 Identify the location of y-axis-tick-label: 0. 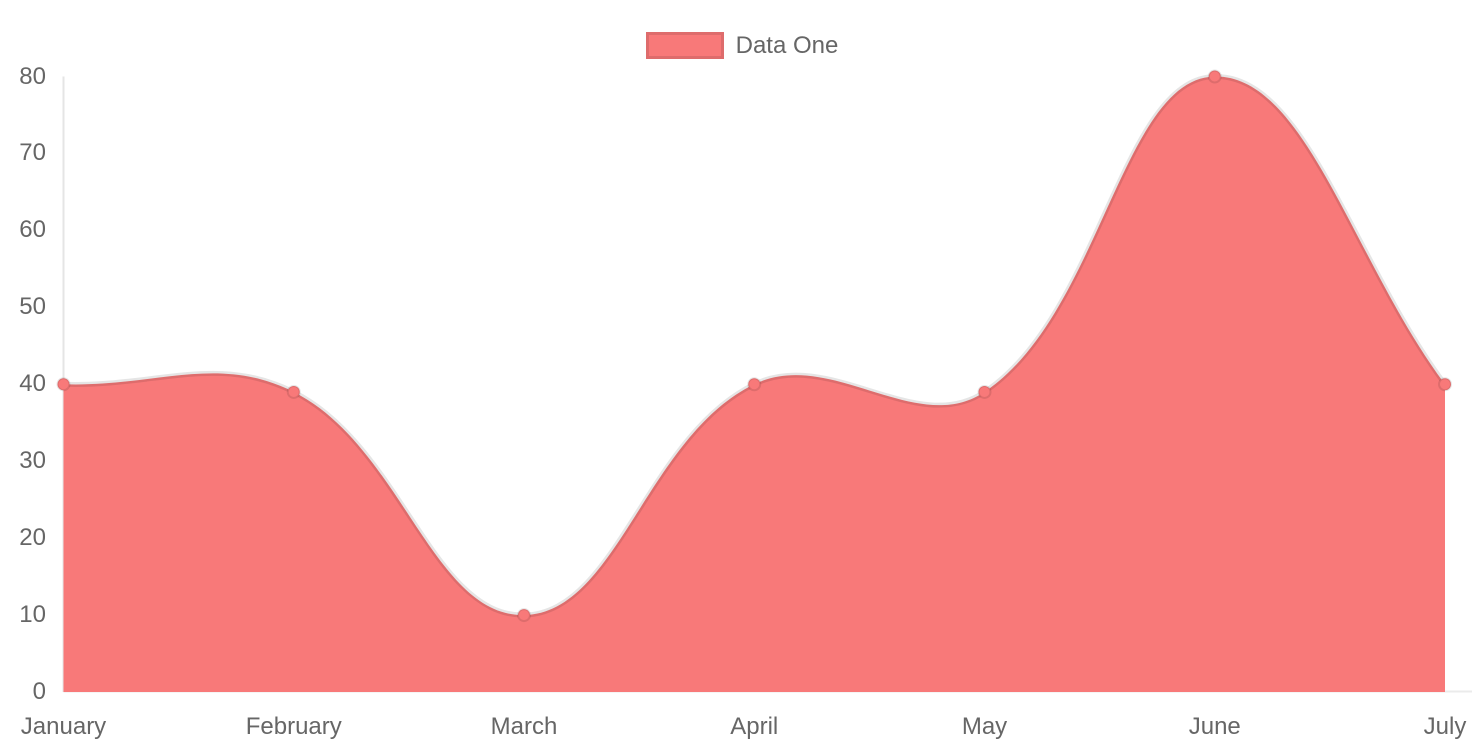
(39, 691).